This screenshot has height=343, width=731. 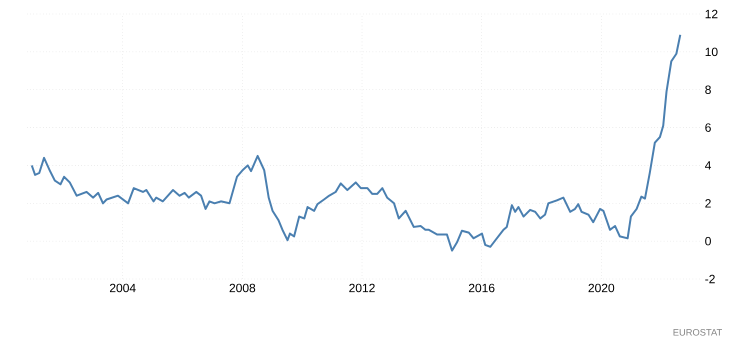 What do you see at coordinates (481, 288) in the screenshot?
I see `x-tick-label: 2016` at bounding box center [481, 288].